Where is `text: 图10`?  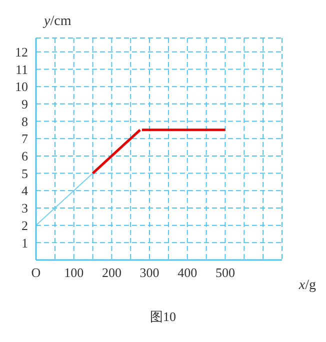 text: 图10 is located at coordinates (163, 317).